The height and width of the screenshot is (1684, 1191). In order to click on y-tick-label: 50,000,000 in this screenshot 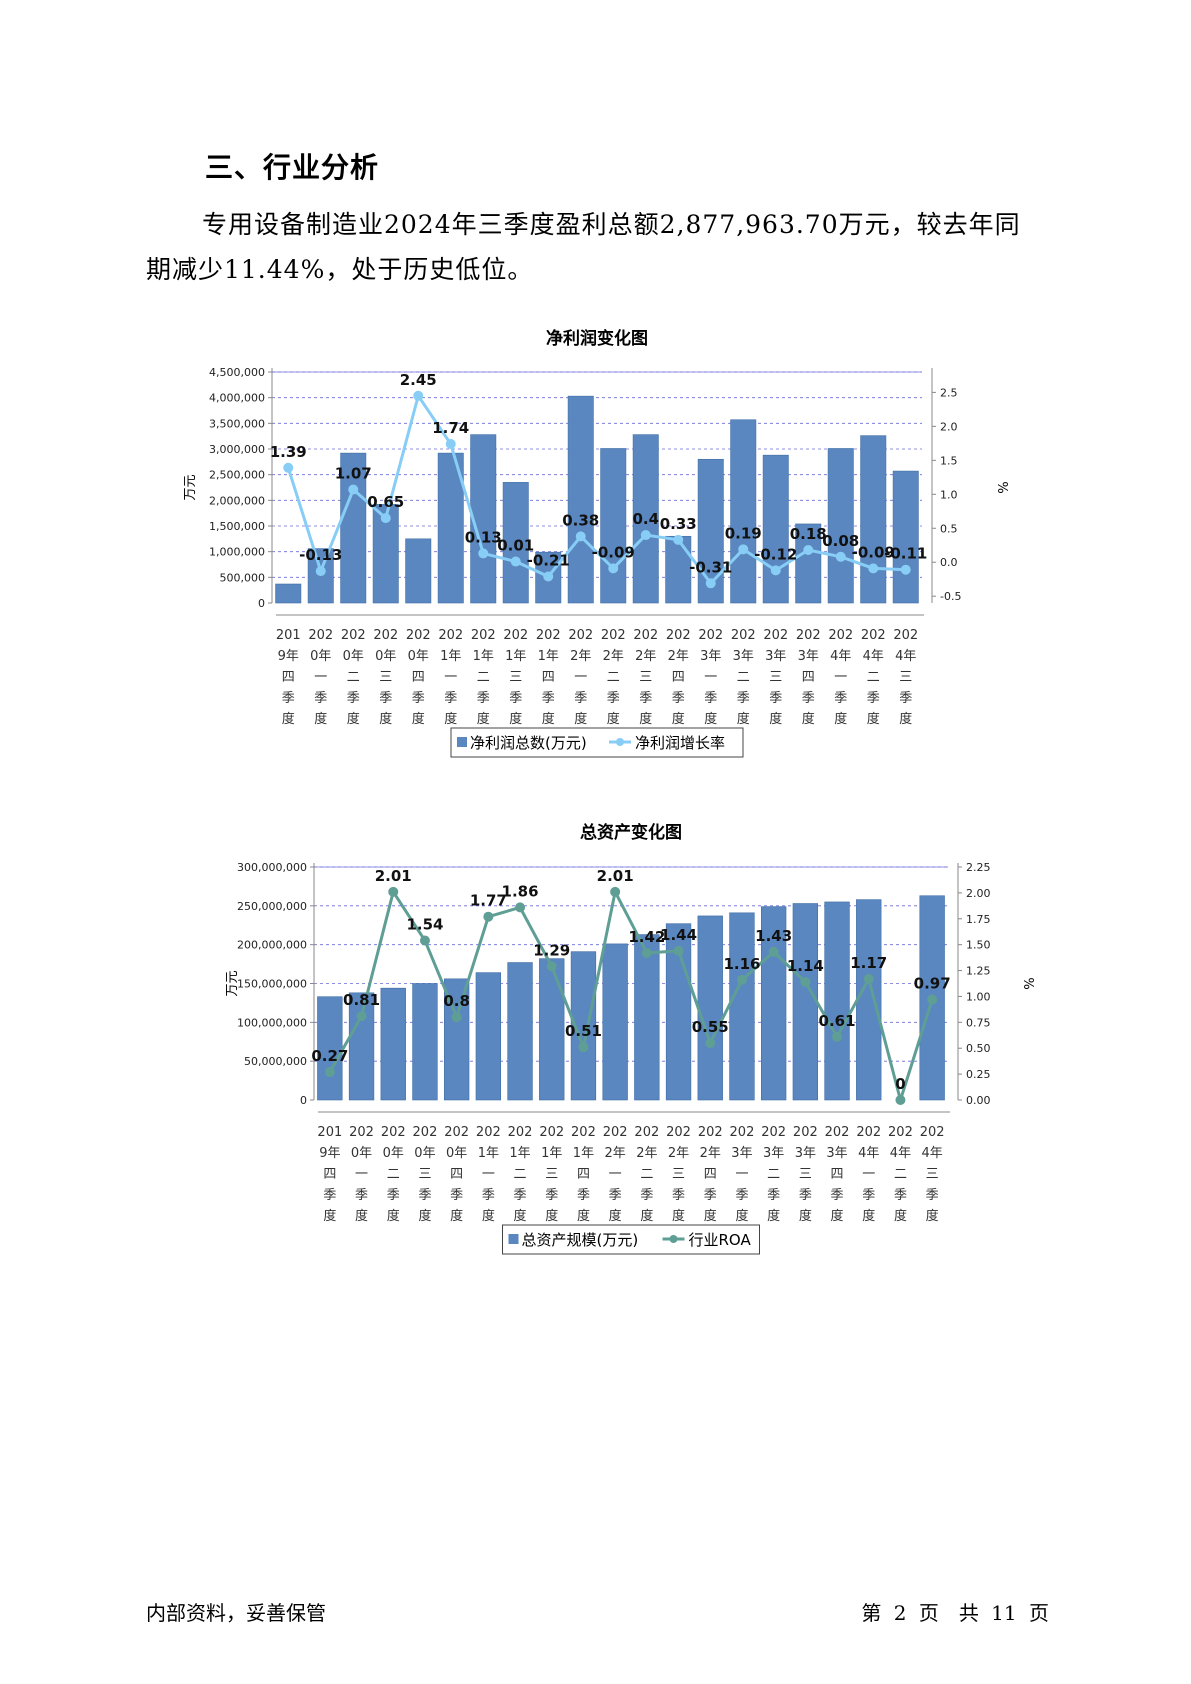, I will do `click(275, 1061)`.